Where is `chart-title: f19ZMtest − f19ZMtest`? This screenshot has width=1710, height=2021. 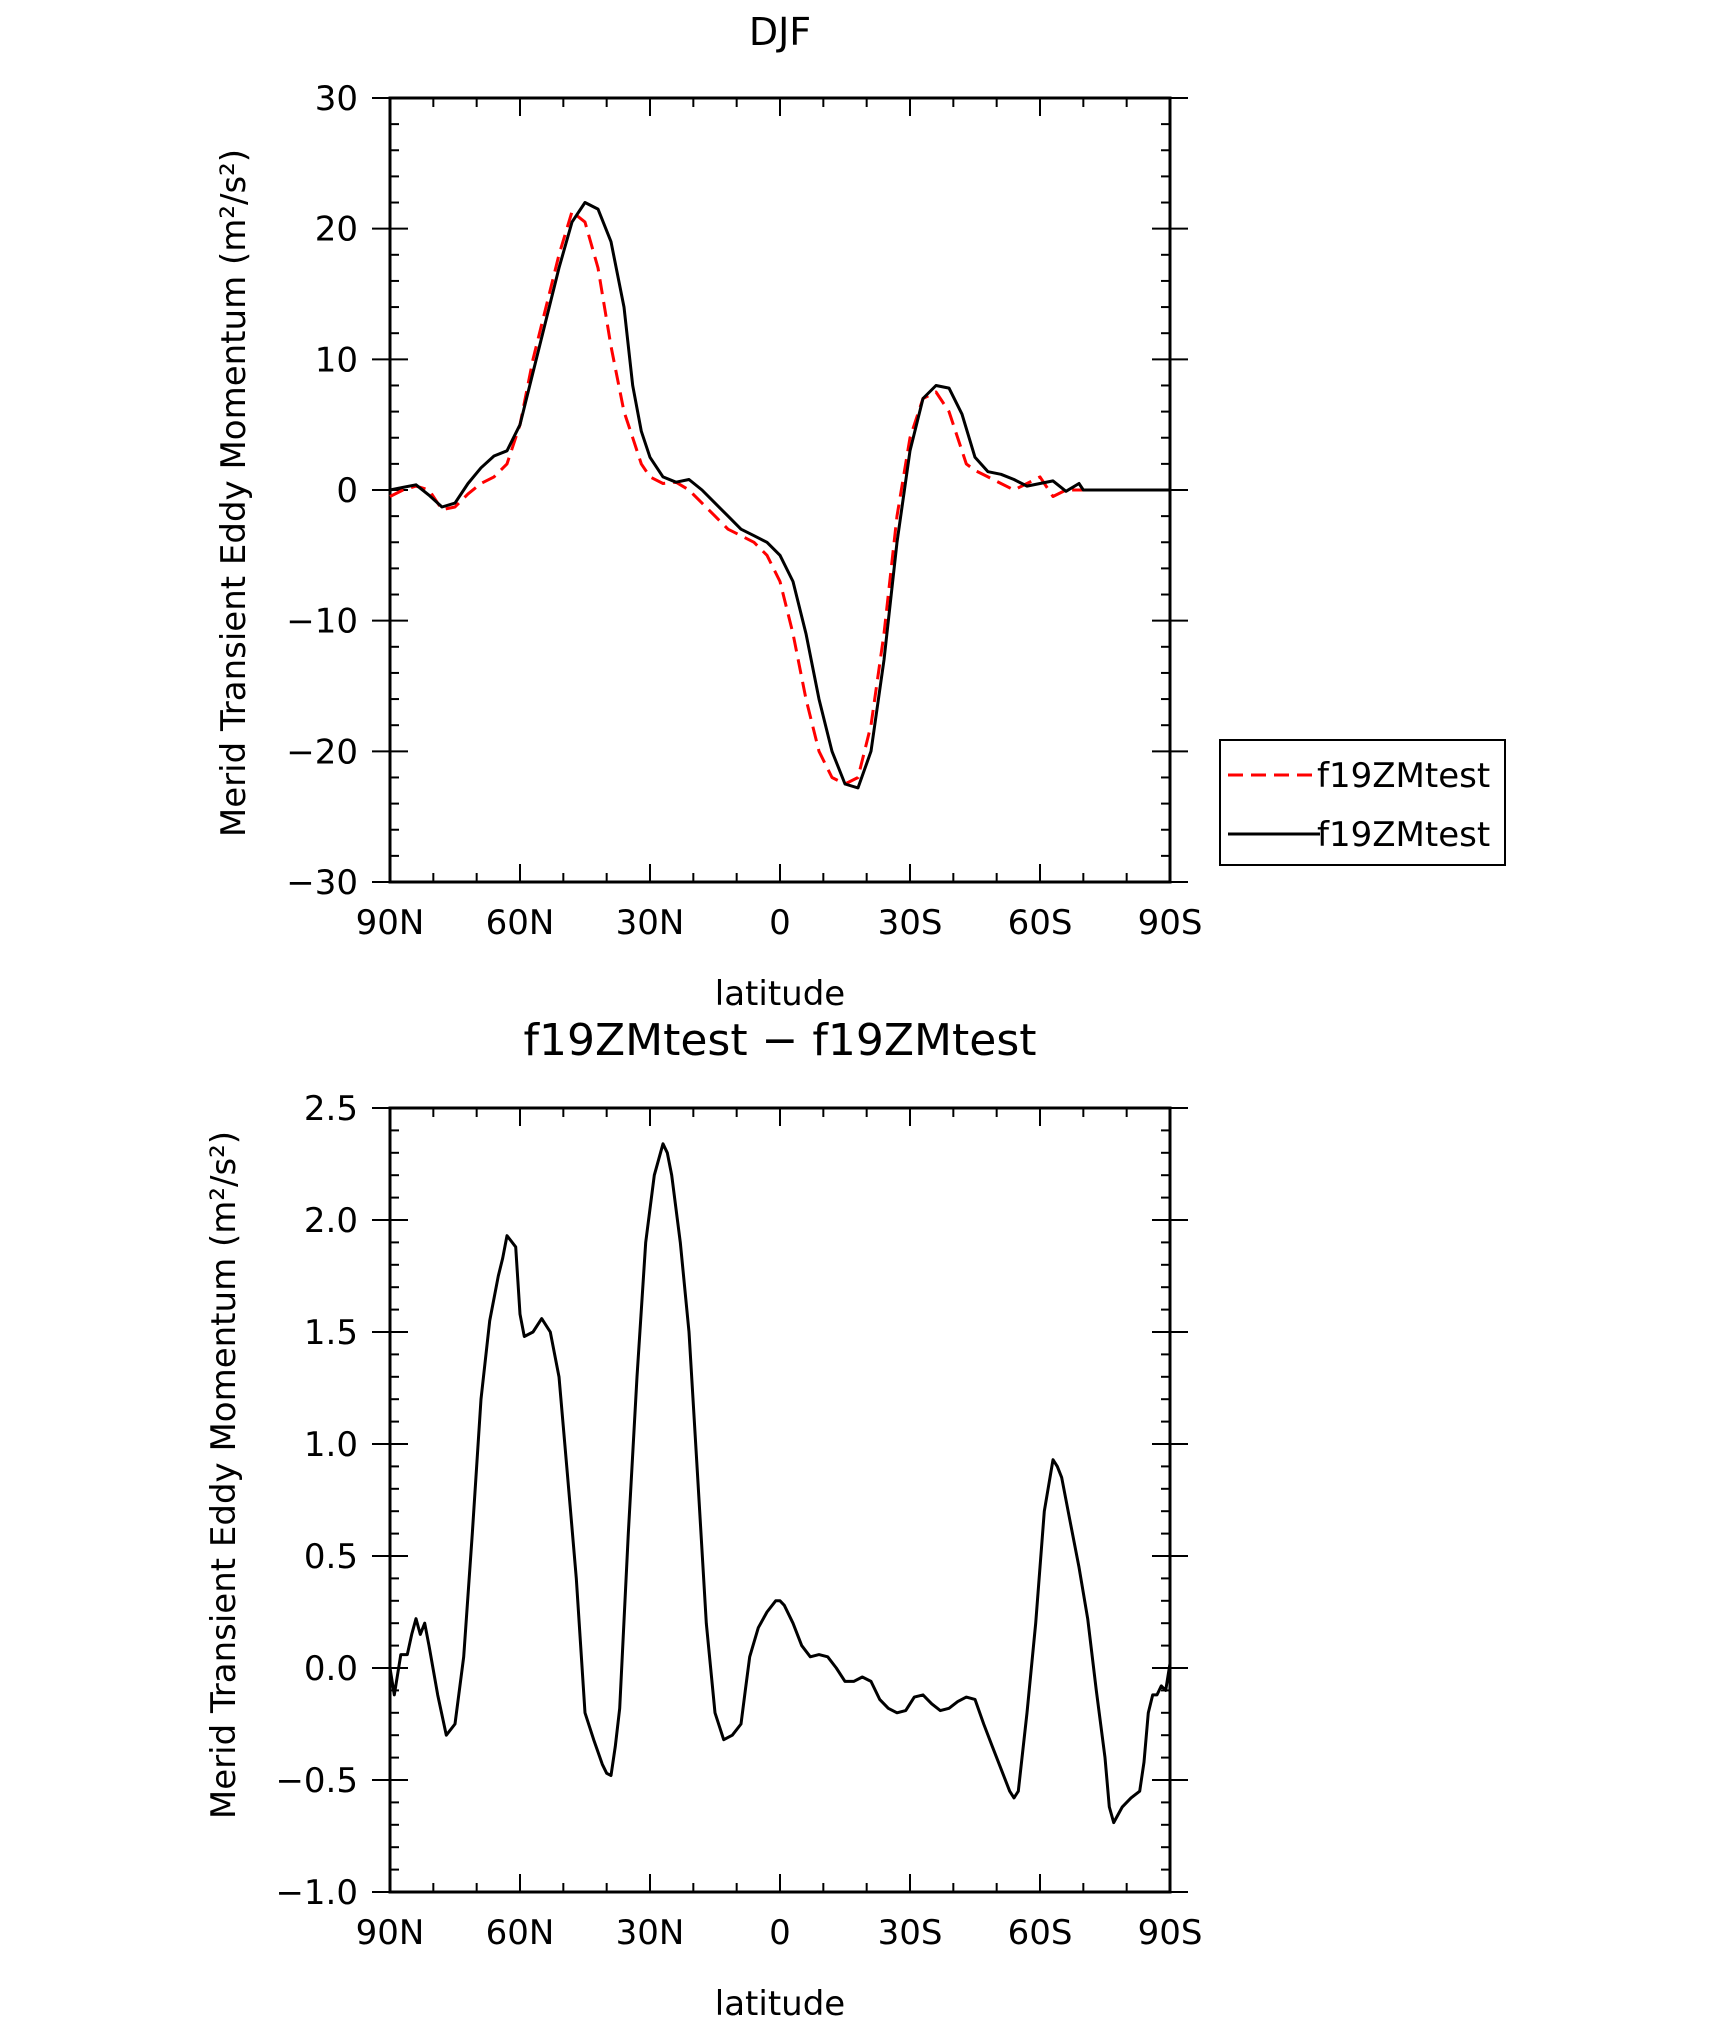 chart-title: f19ZMtest − f19ZMtest is located at coordinates (779, 1040).